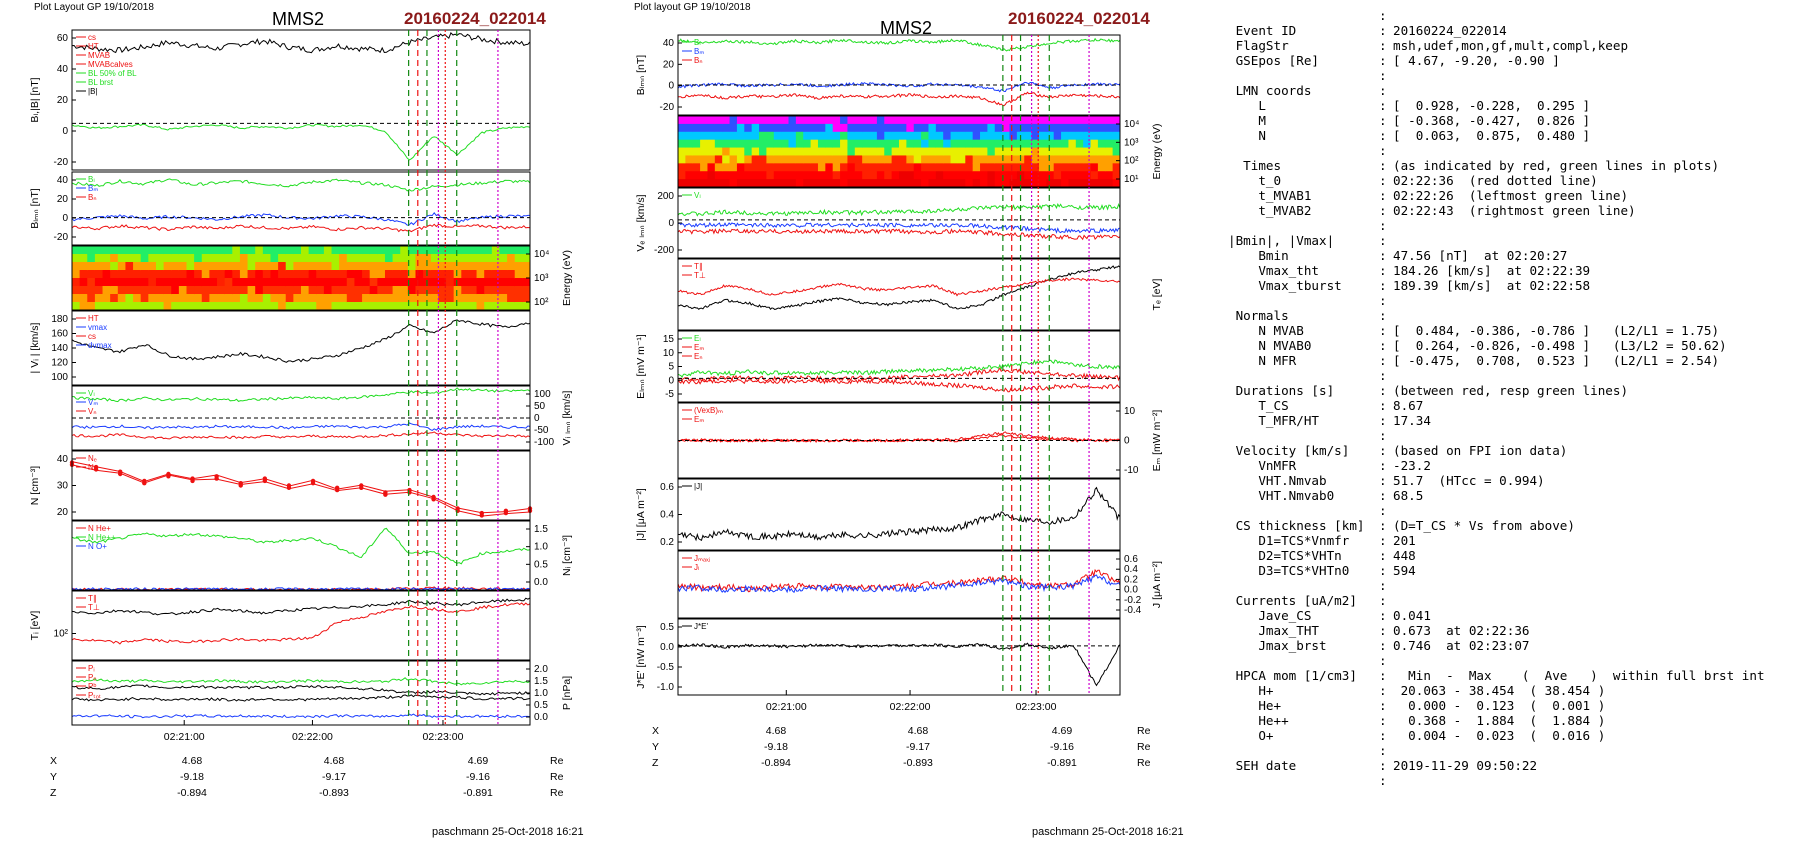 The image size is (1804, 841). I want to click on left-y-tick-label: 60, so click(63, 38).